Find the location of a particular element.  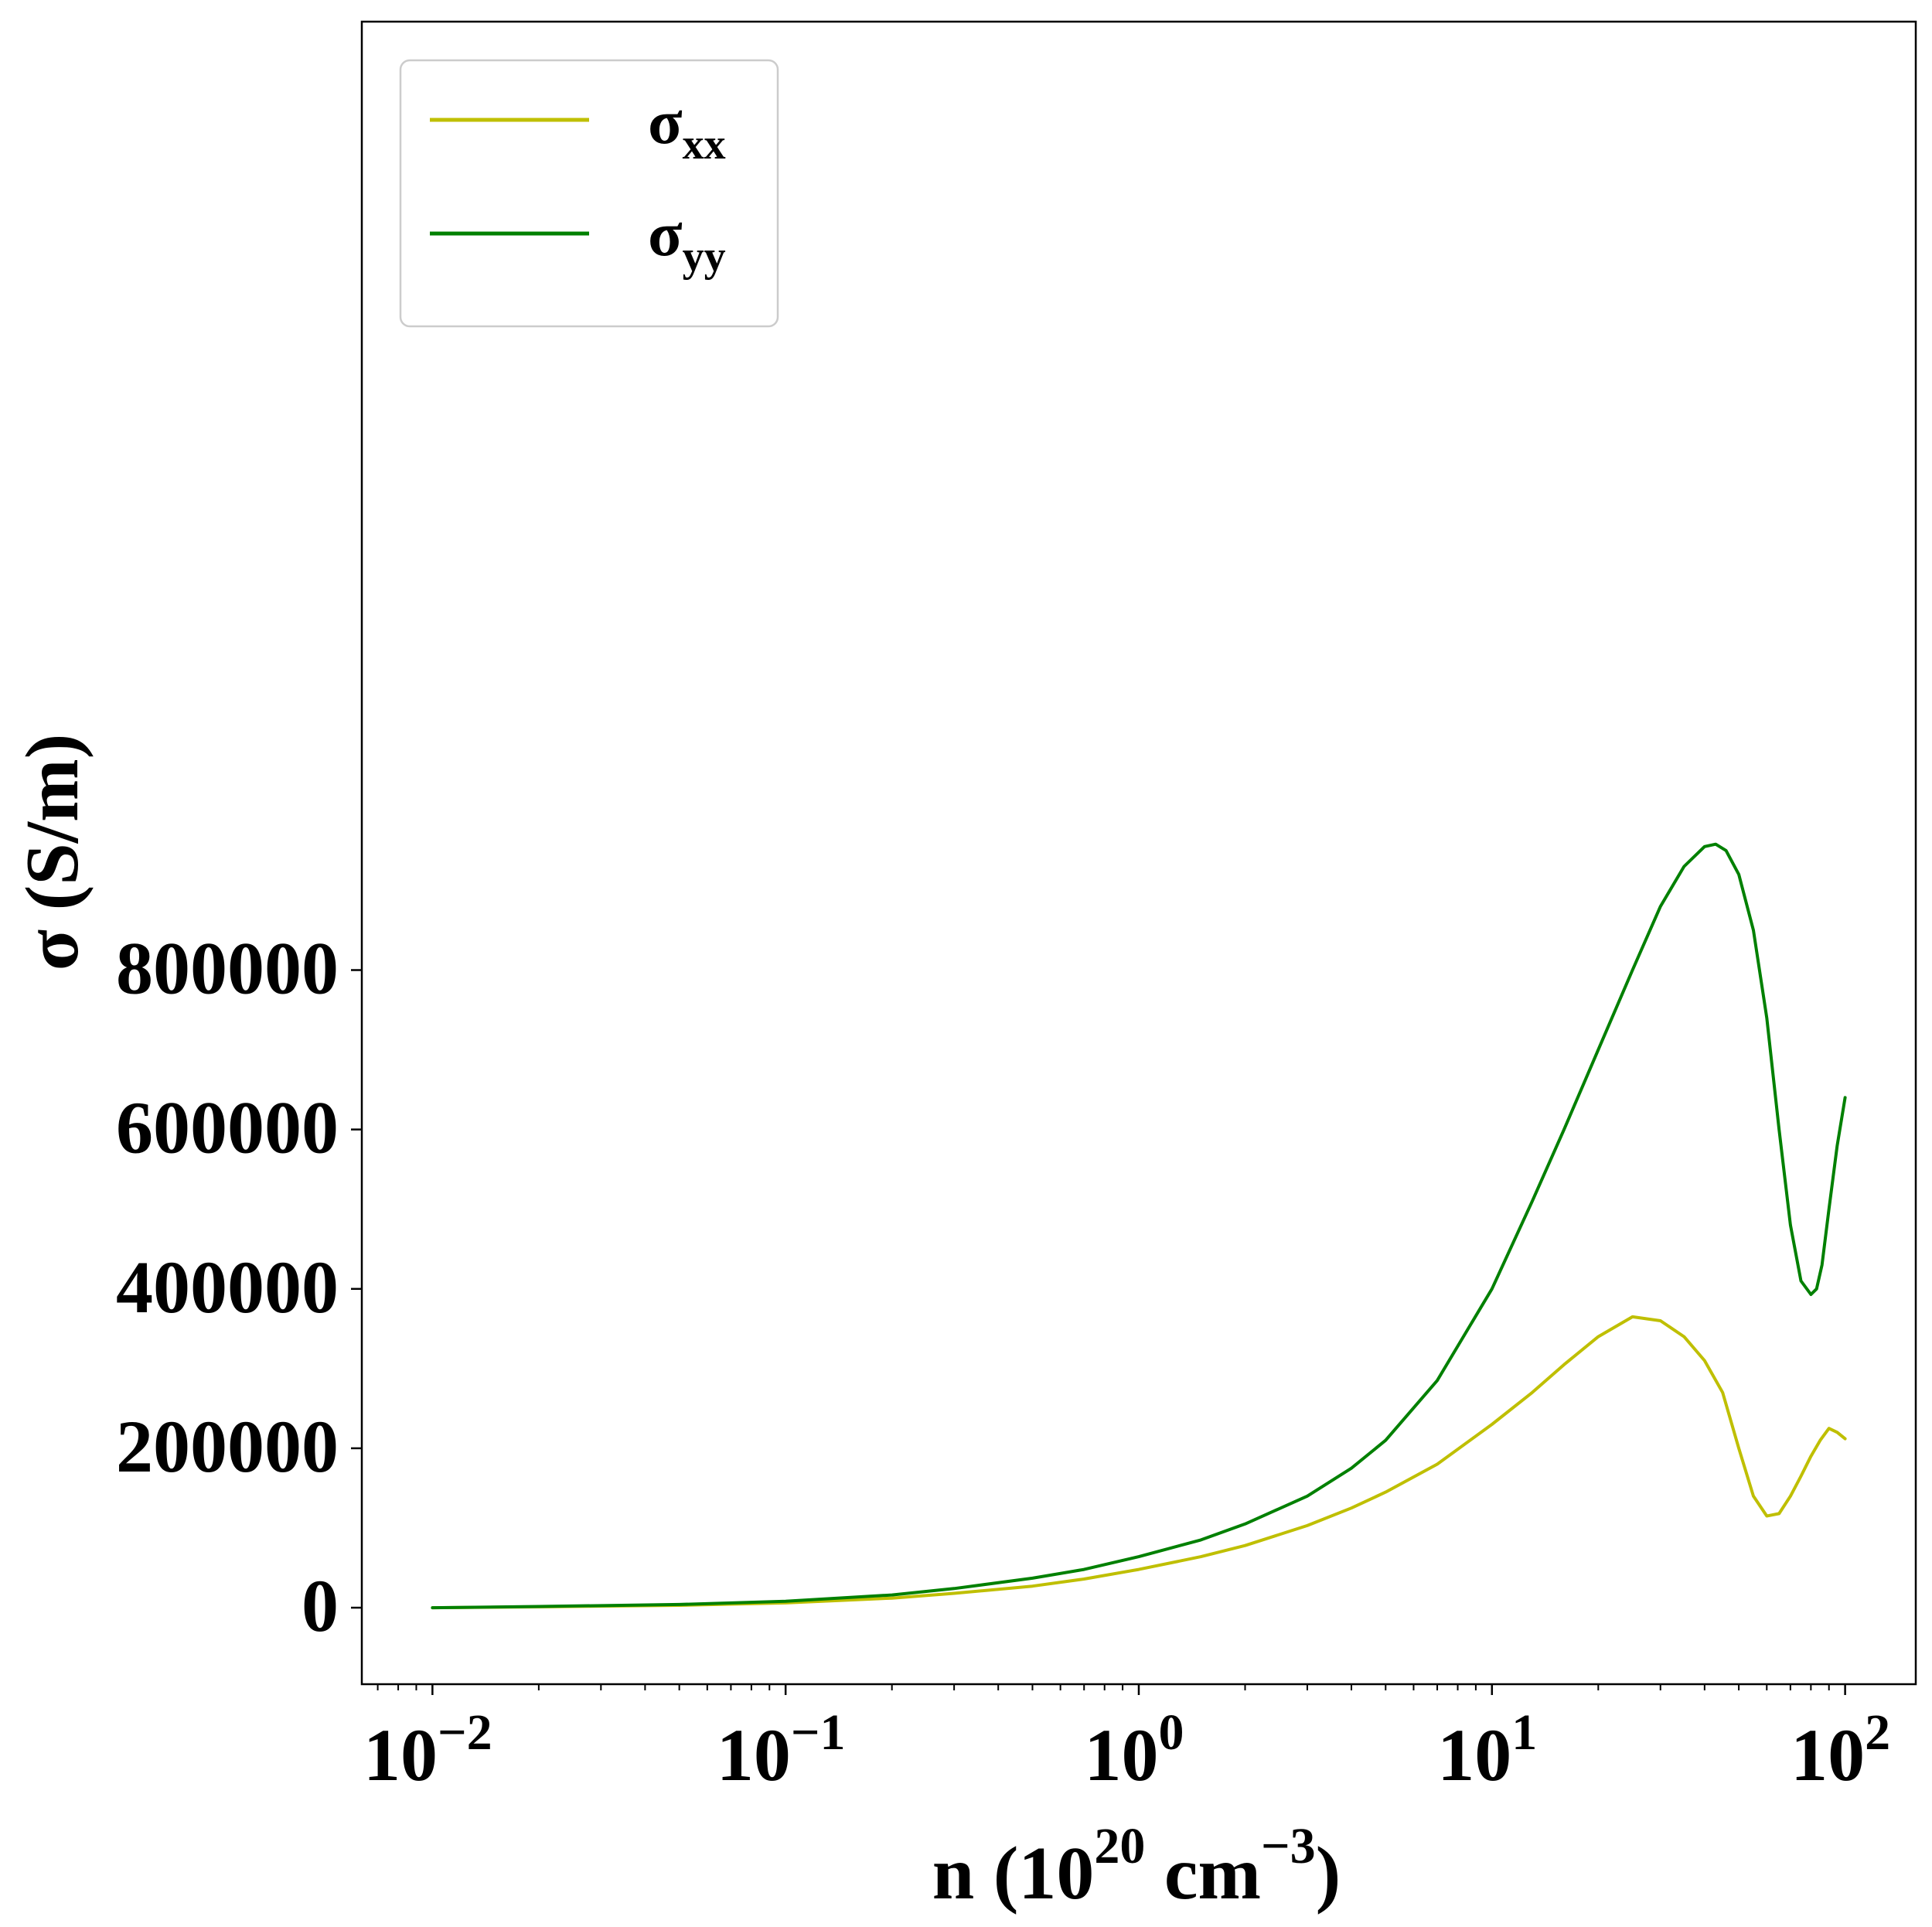

legend-label-yy: σyy is located at coordinates (687, 240).